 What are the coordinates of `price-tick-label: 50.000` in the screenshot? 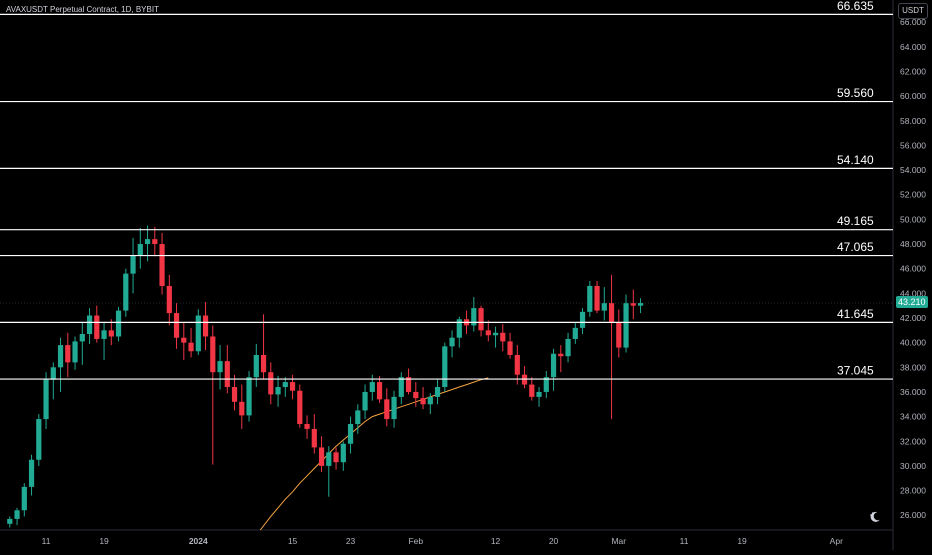 It's located at (913, 219).